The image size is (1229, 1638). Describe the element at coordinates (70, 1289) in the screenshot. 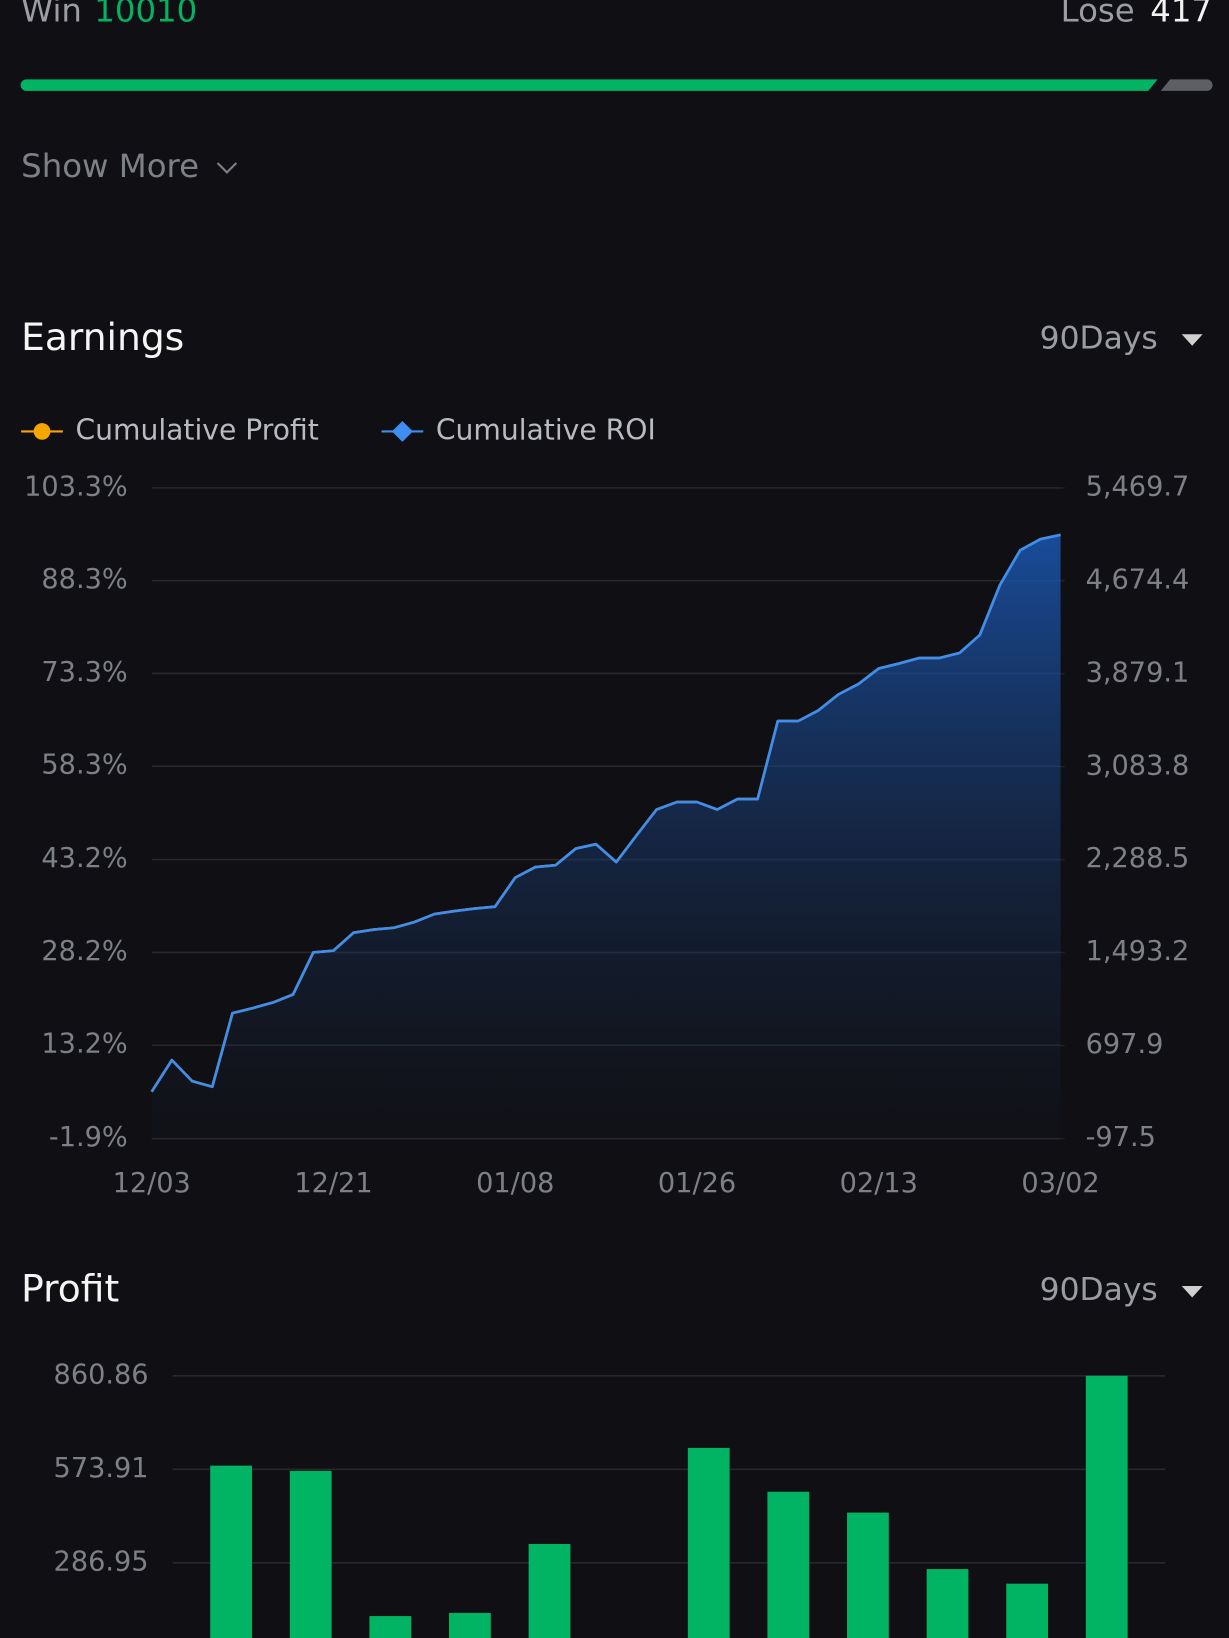

I see `section-title: Profit` at that location.